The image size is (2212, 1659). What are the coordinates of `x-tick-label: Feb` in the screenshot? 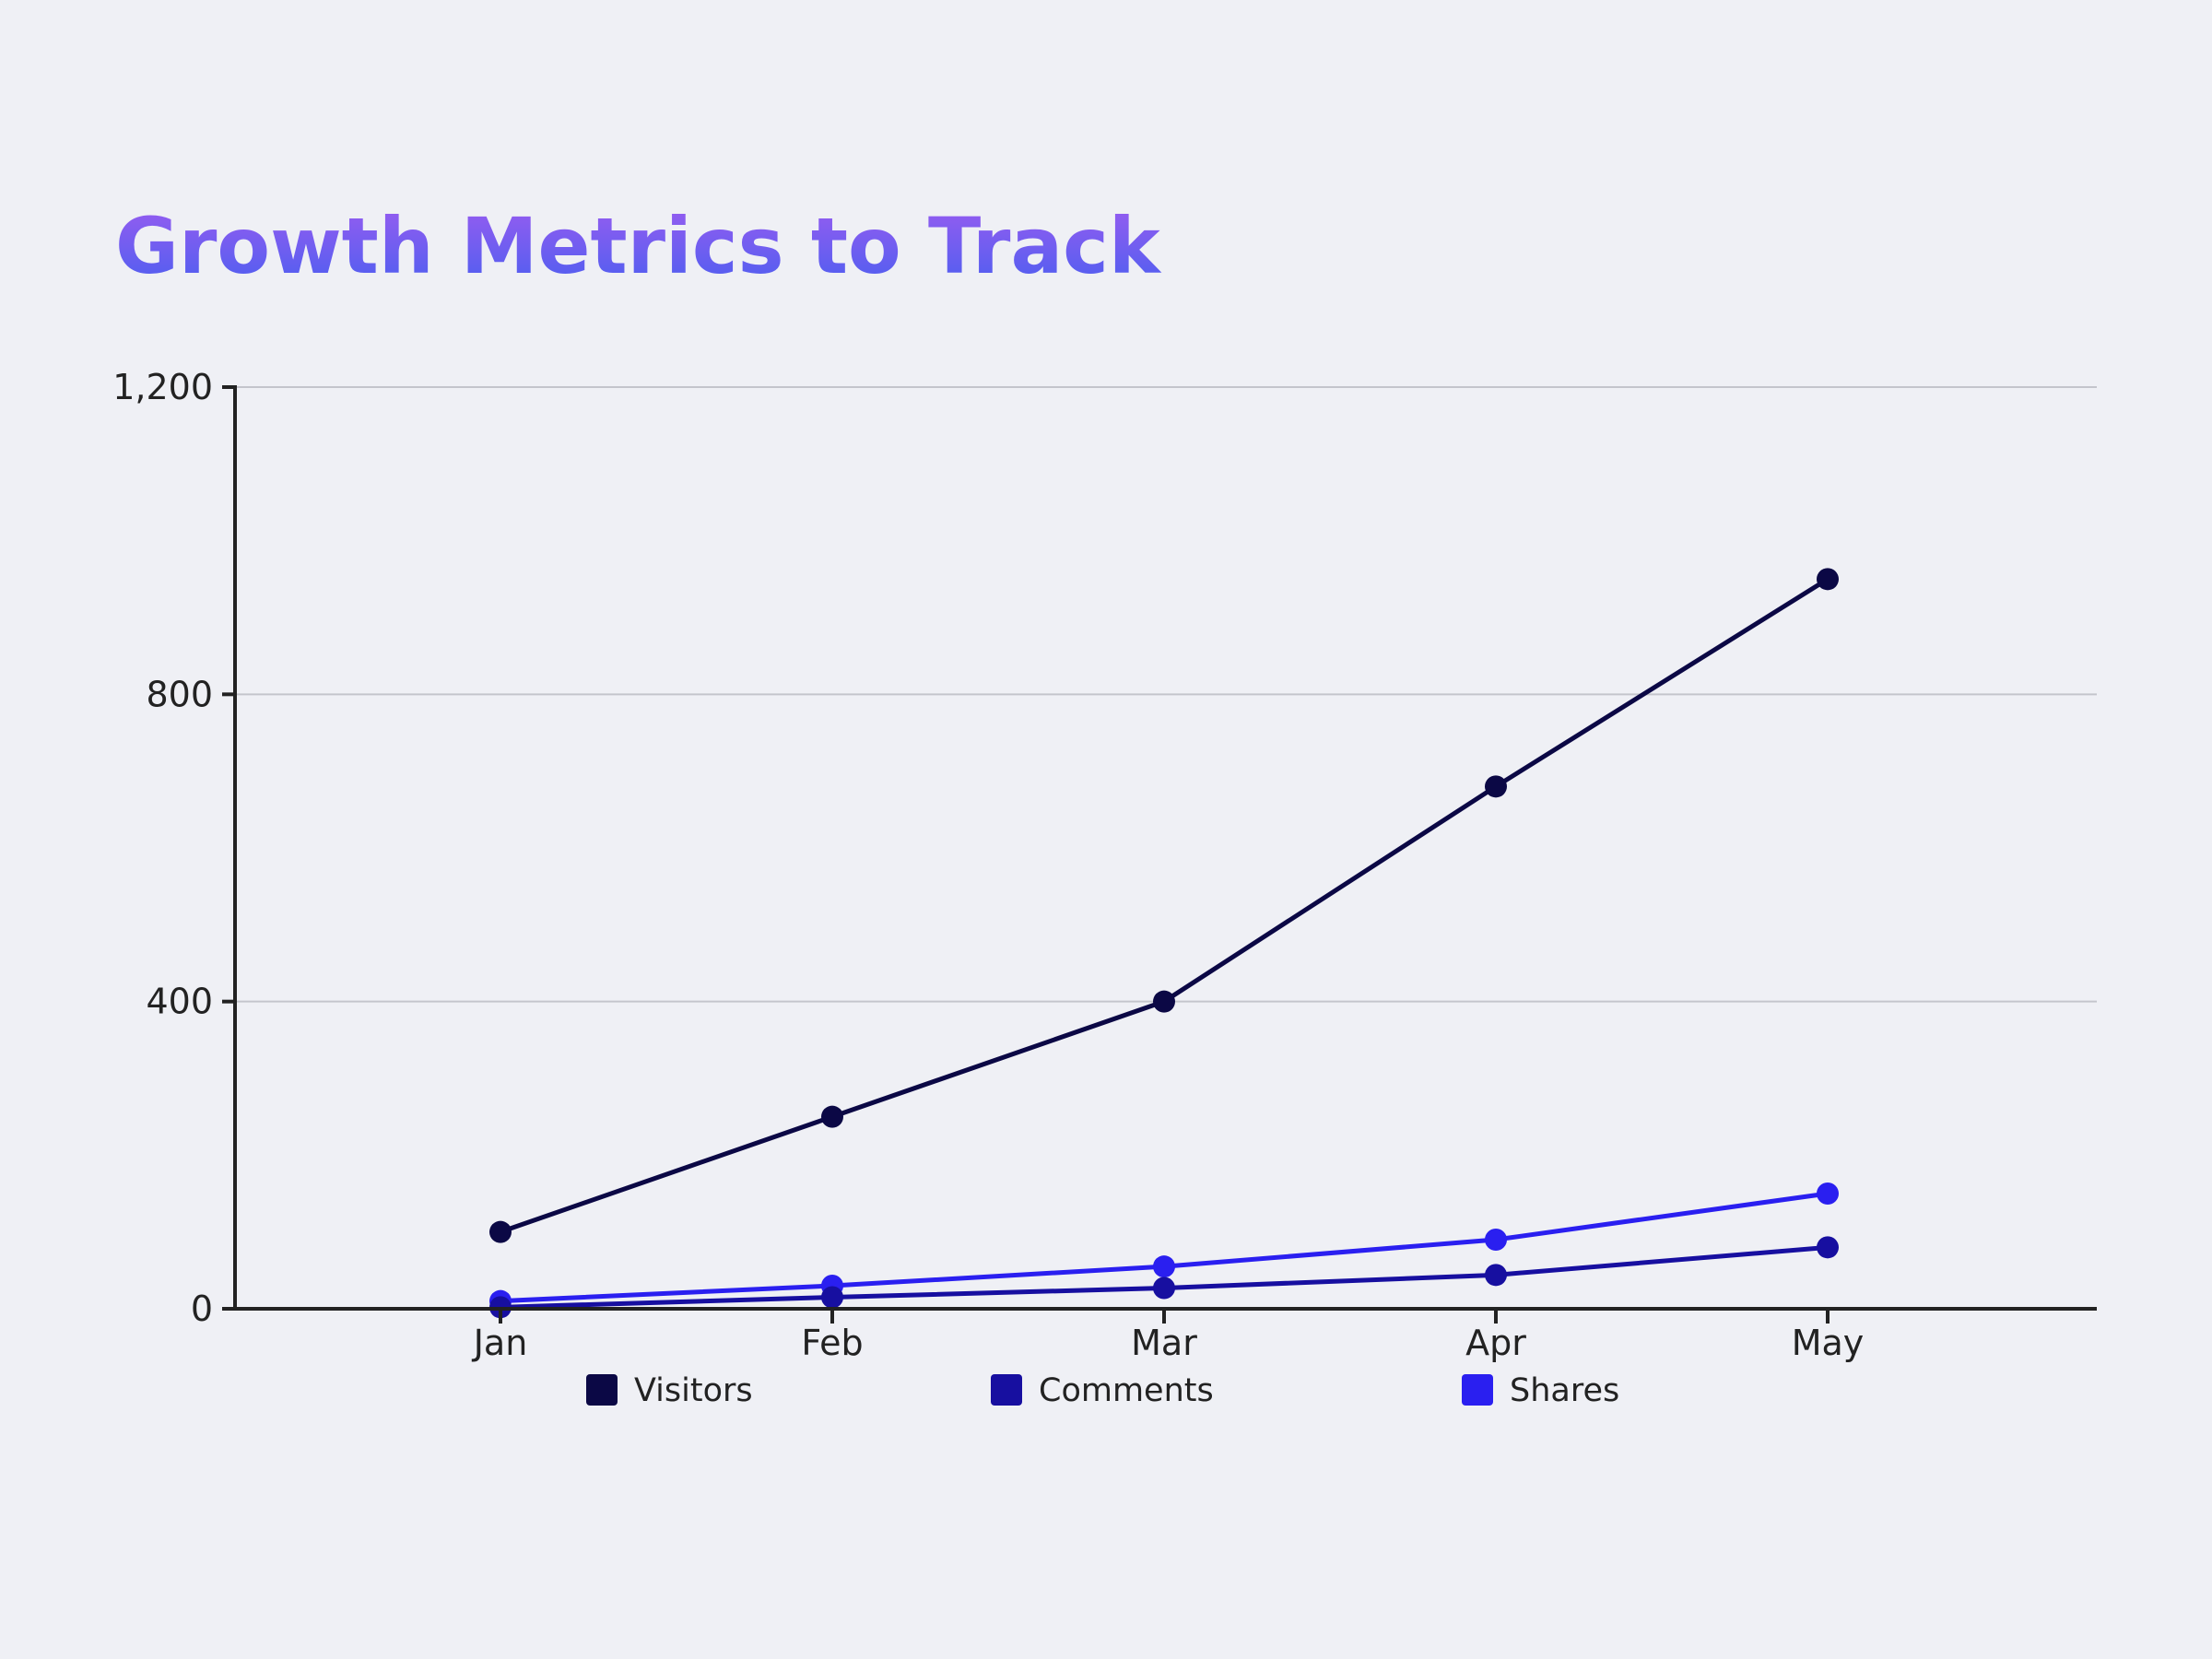 It's located at (832, 1343).